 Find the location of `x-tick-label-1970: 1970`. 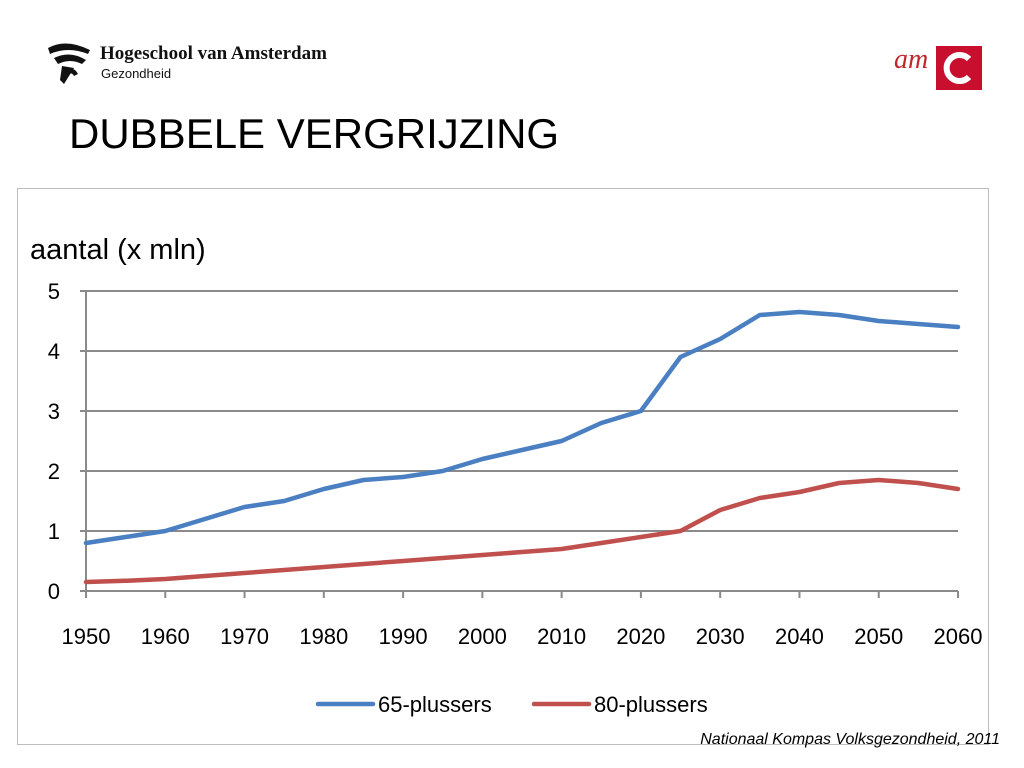

x-tick-label-1970: 1970 is located at coordinates (244, 636).